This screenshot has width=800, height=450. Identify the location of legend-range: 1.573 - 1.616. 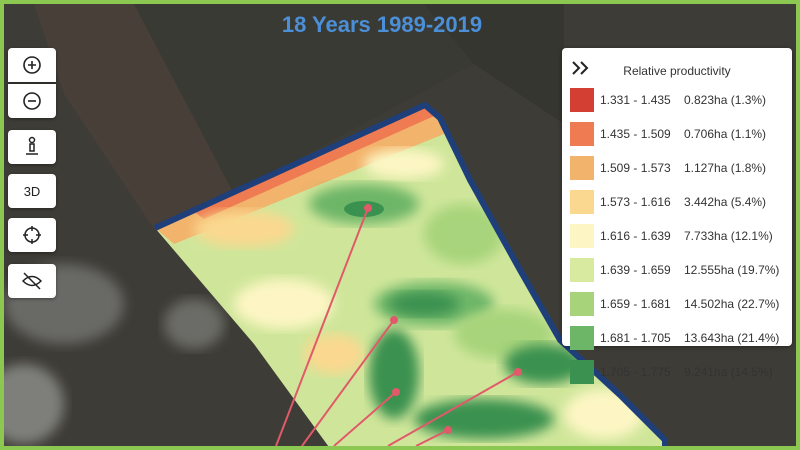
(635, 202).